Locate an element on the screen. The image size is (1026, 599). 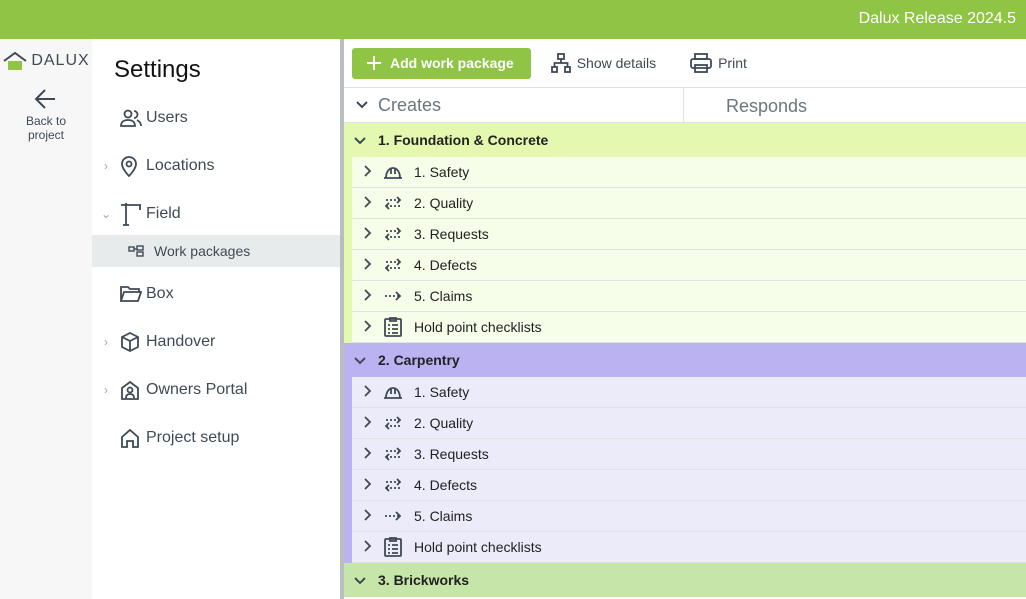
group-header: 3. Brickworks is located at coordinates (685, 580).